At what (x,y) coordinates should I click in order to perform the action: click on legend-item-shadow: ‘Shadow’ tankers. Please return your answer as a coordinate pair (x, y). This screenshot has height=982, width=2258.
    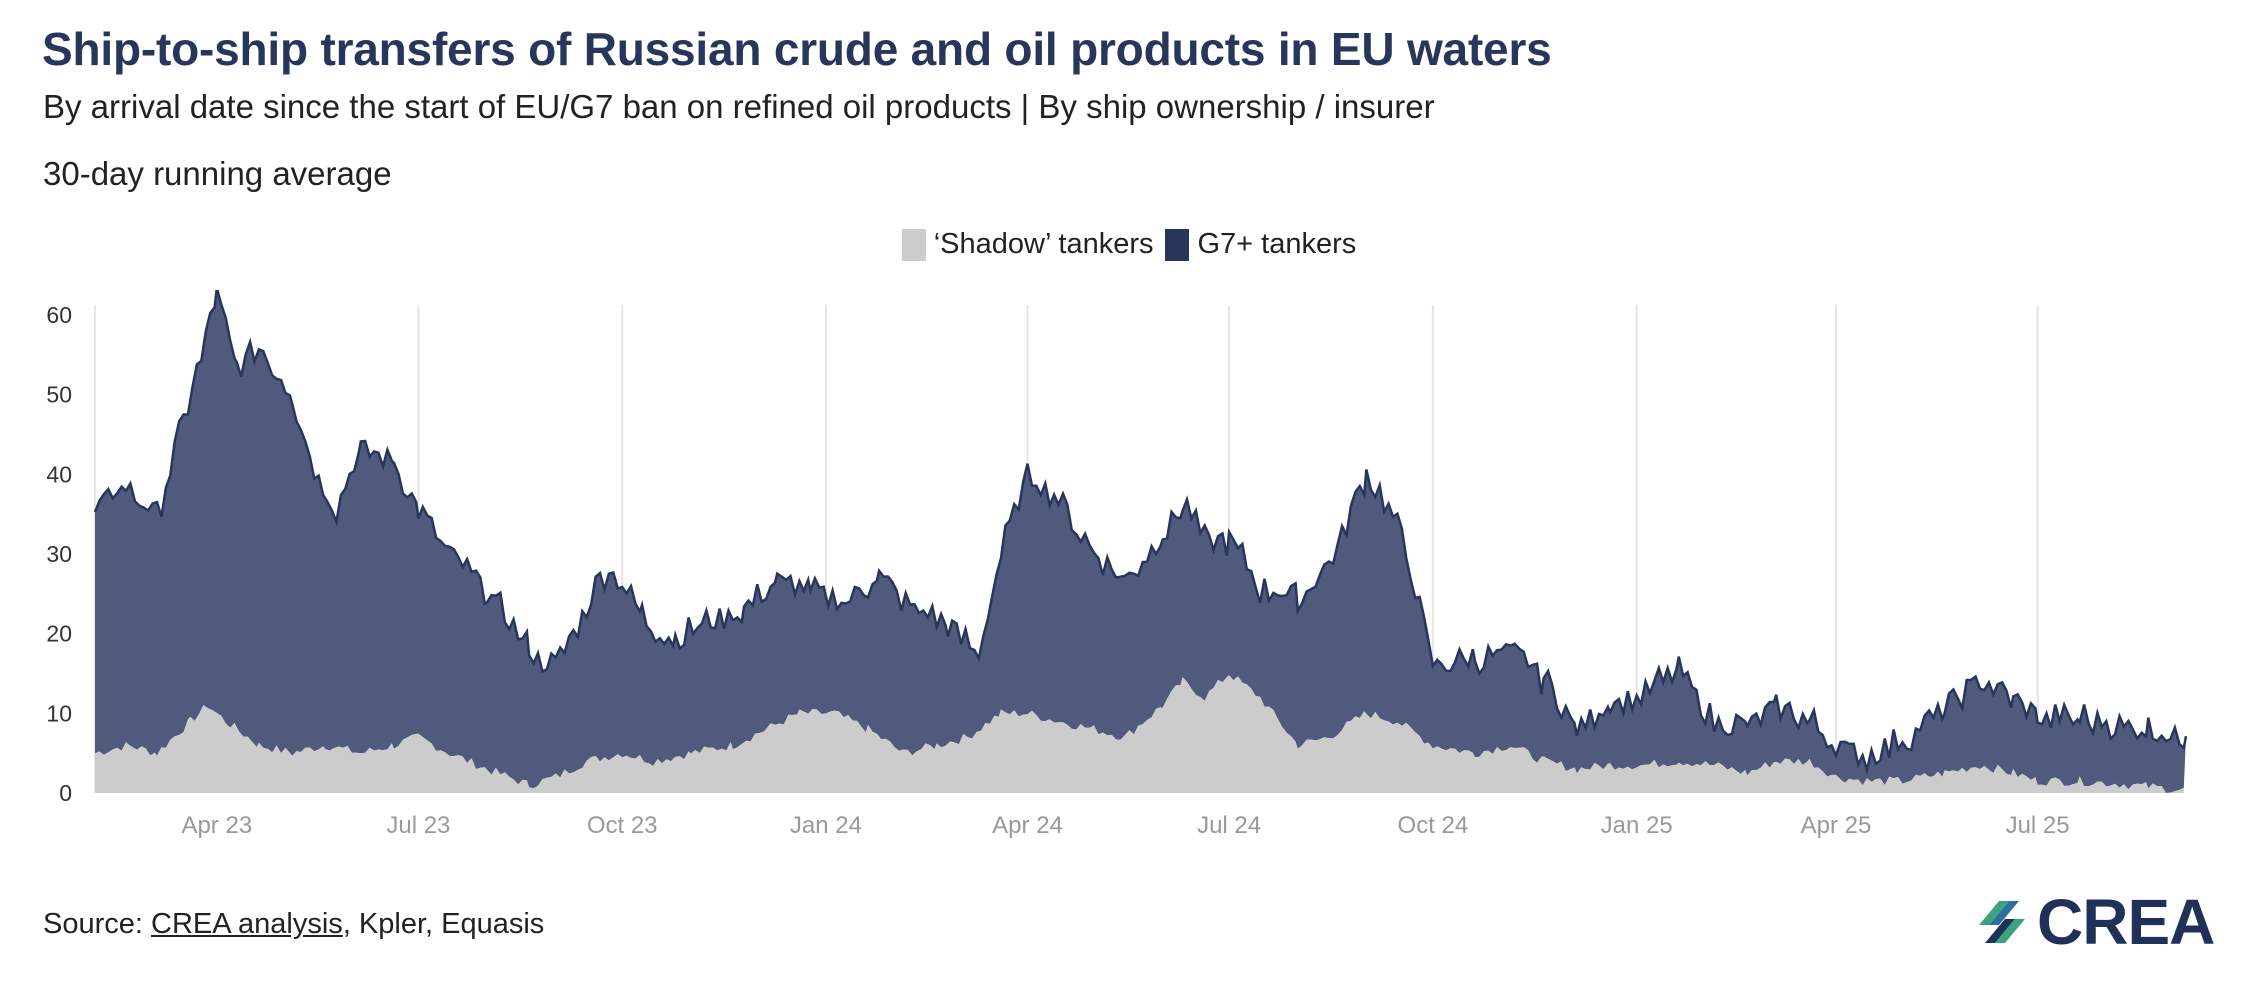
    Looking at the image, I should click on (1027, 244).